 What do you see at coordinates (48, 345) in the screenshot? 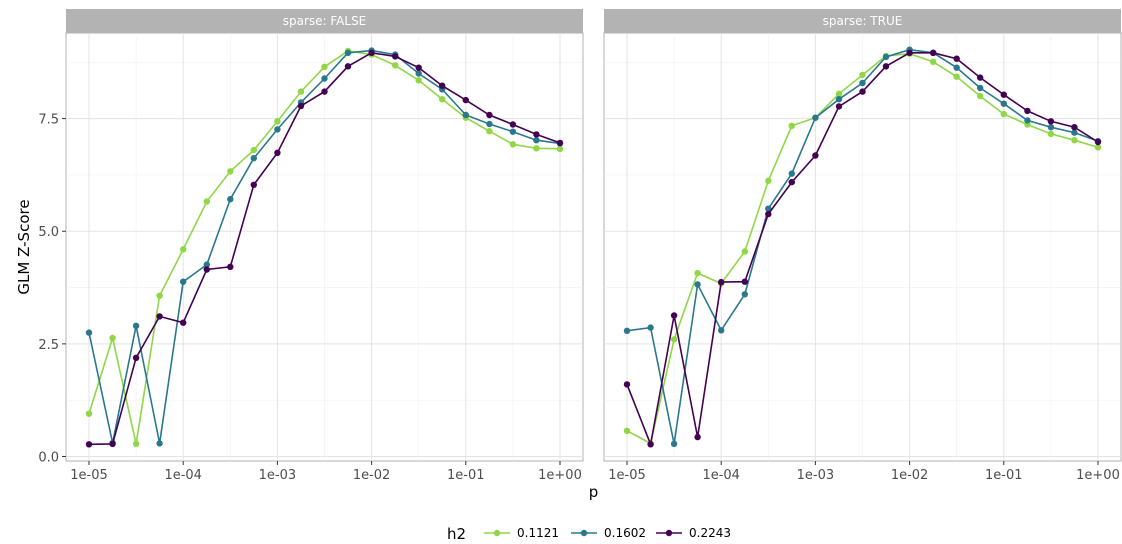
I see `y-tick-label: 2.5` at bounding box center [48, 345].